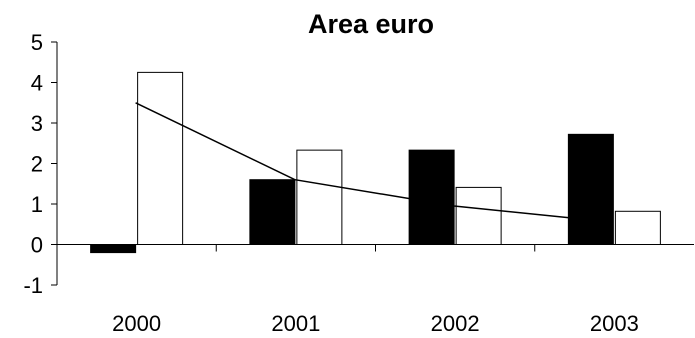 The image size is (695, 338). What do you see at coordinates (637, 227) in the screenshot?
I see `bar-light-2003` at bounding box center [637, 227].